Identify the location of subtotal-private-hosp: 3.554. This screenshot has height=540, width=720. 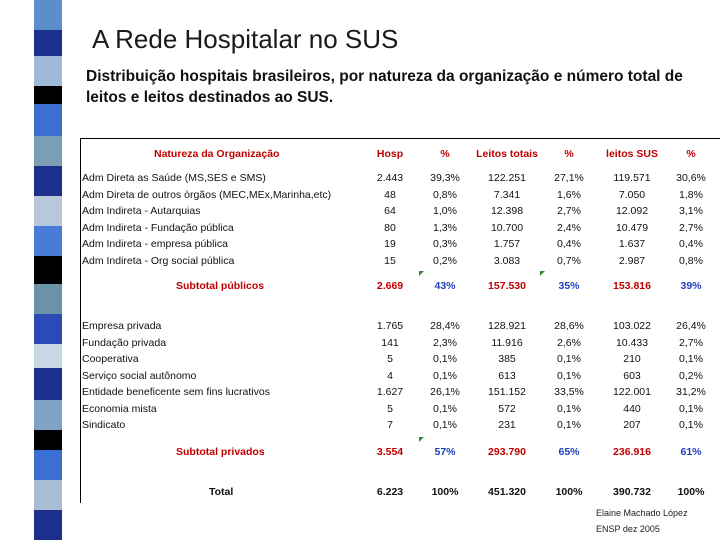
(390, 452).